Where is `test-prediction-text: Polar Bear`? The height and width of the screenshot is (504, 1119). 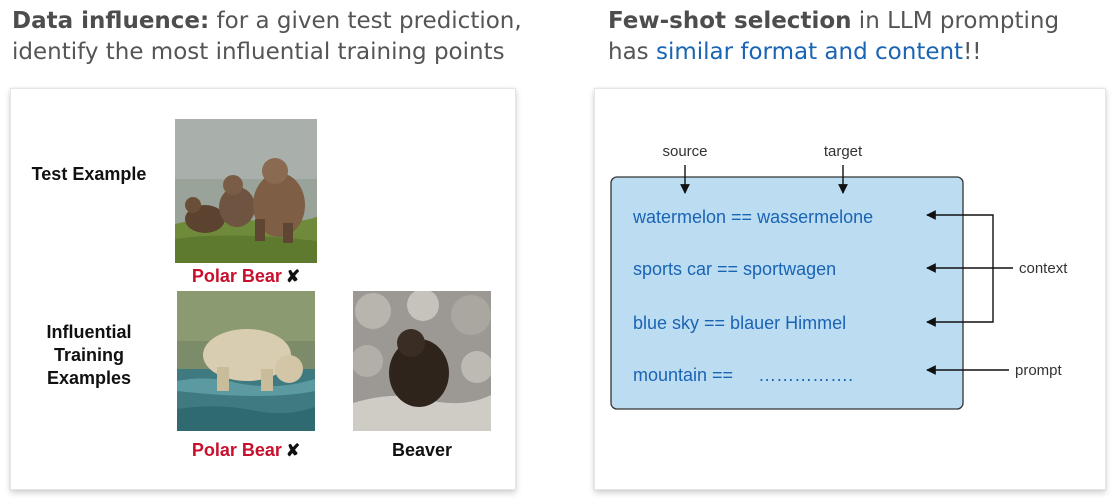
test-prediction-text: Polar Bear is located at coordinates (236, 276).